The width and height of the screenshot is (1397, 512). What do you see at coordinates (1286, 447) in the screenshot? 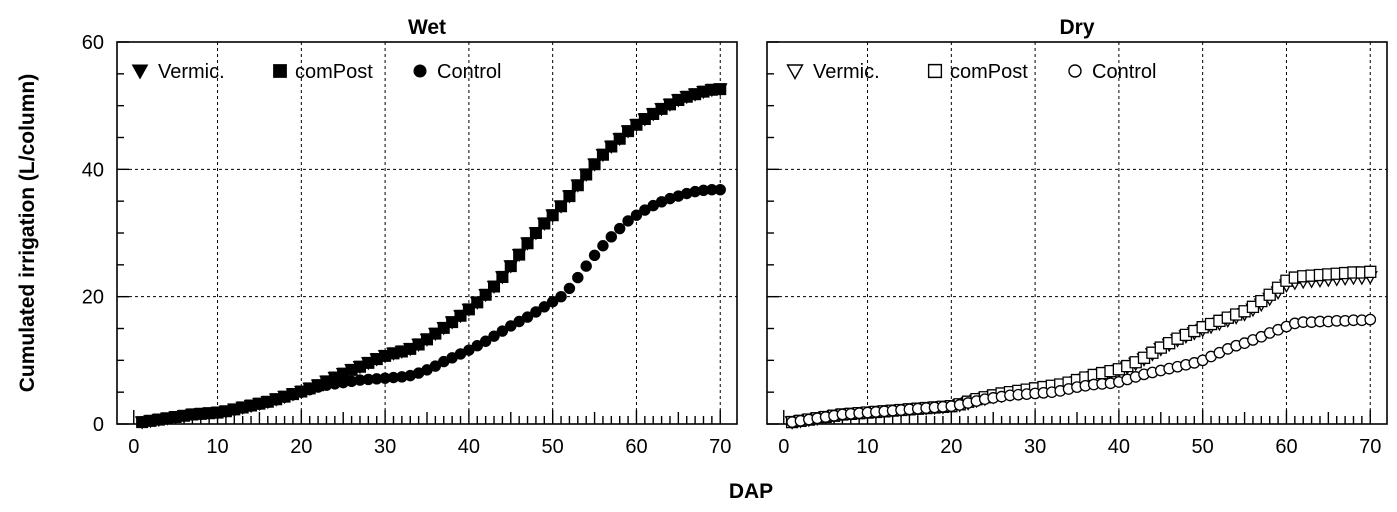
I see `x-tick-label-60-dry: 60` at bounding box center [1286, 447].